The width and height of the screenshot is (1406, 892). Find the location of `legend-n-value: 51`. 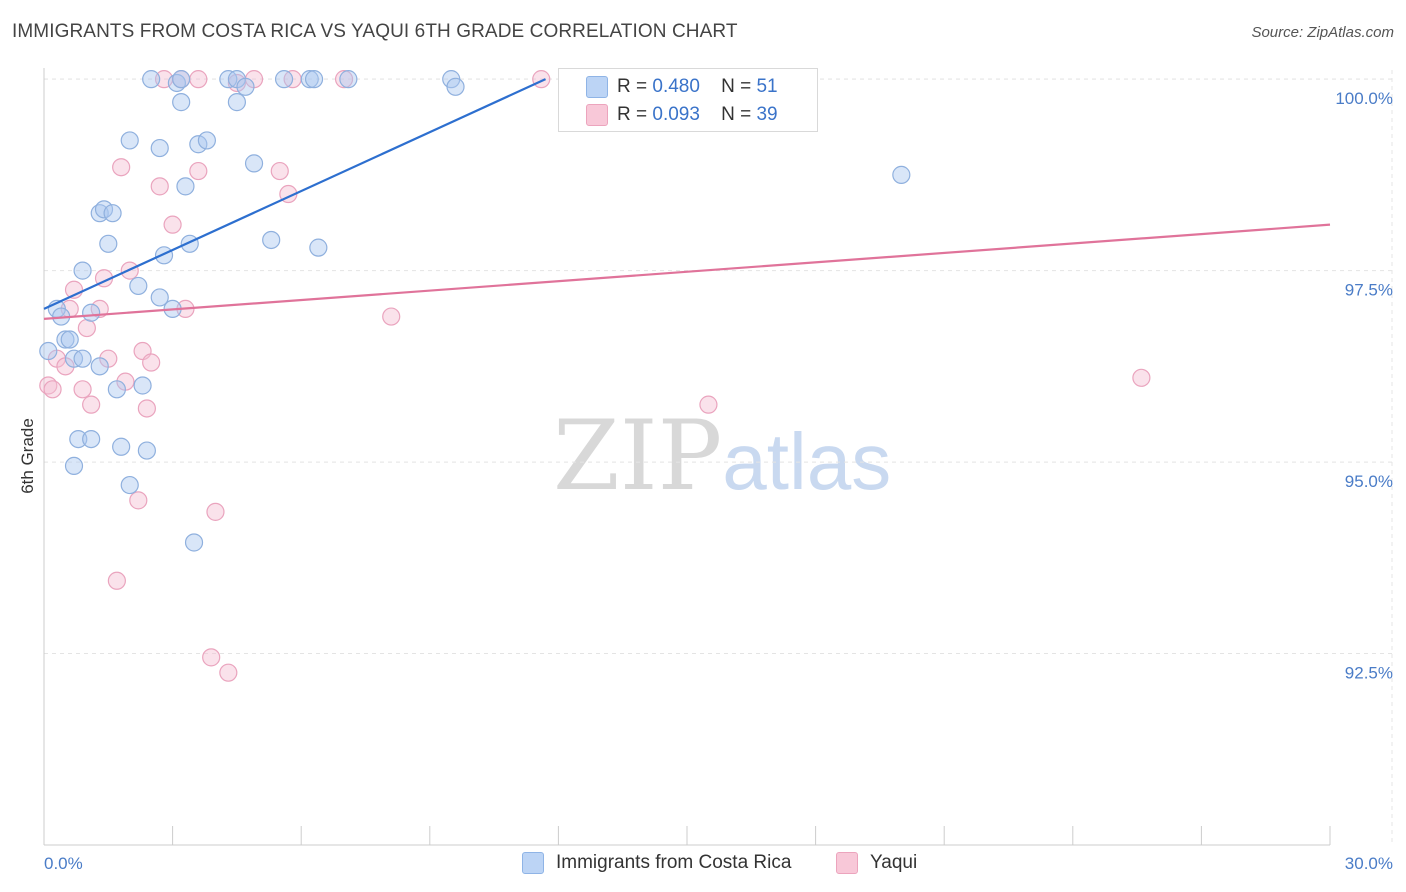

legend-n-value: 51 is located at coordinates (767, 86).